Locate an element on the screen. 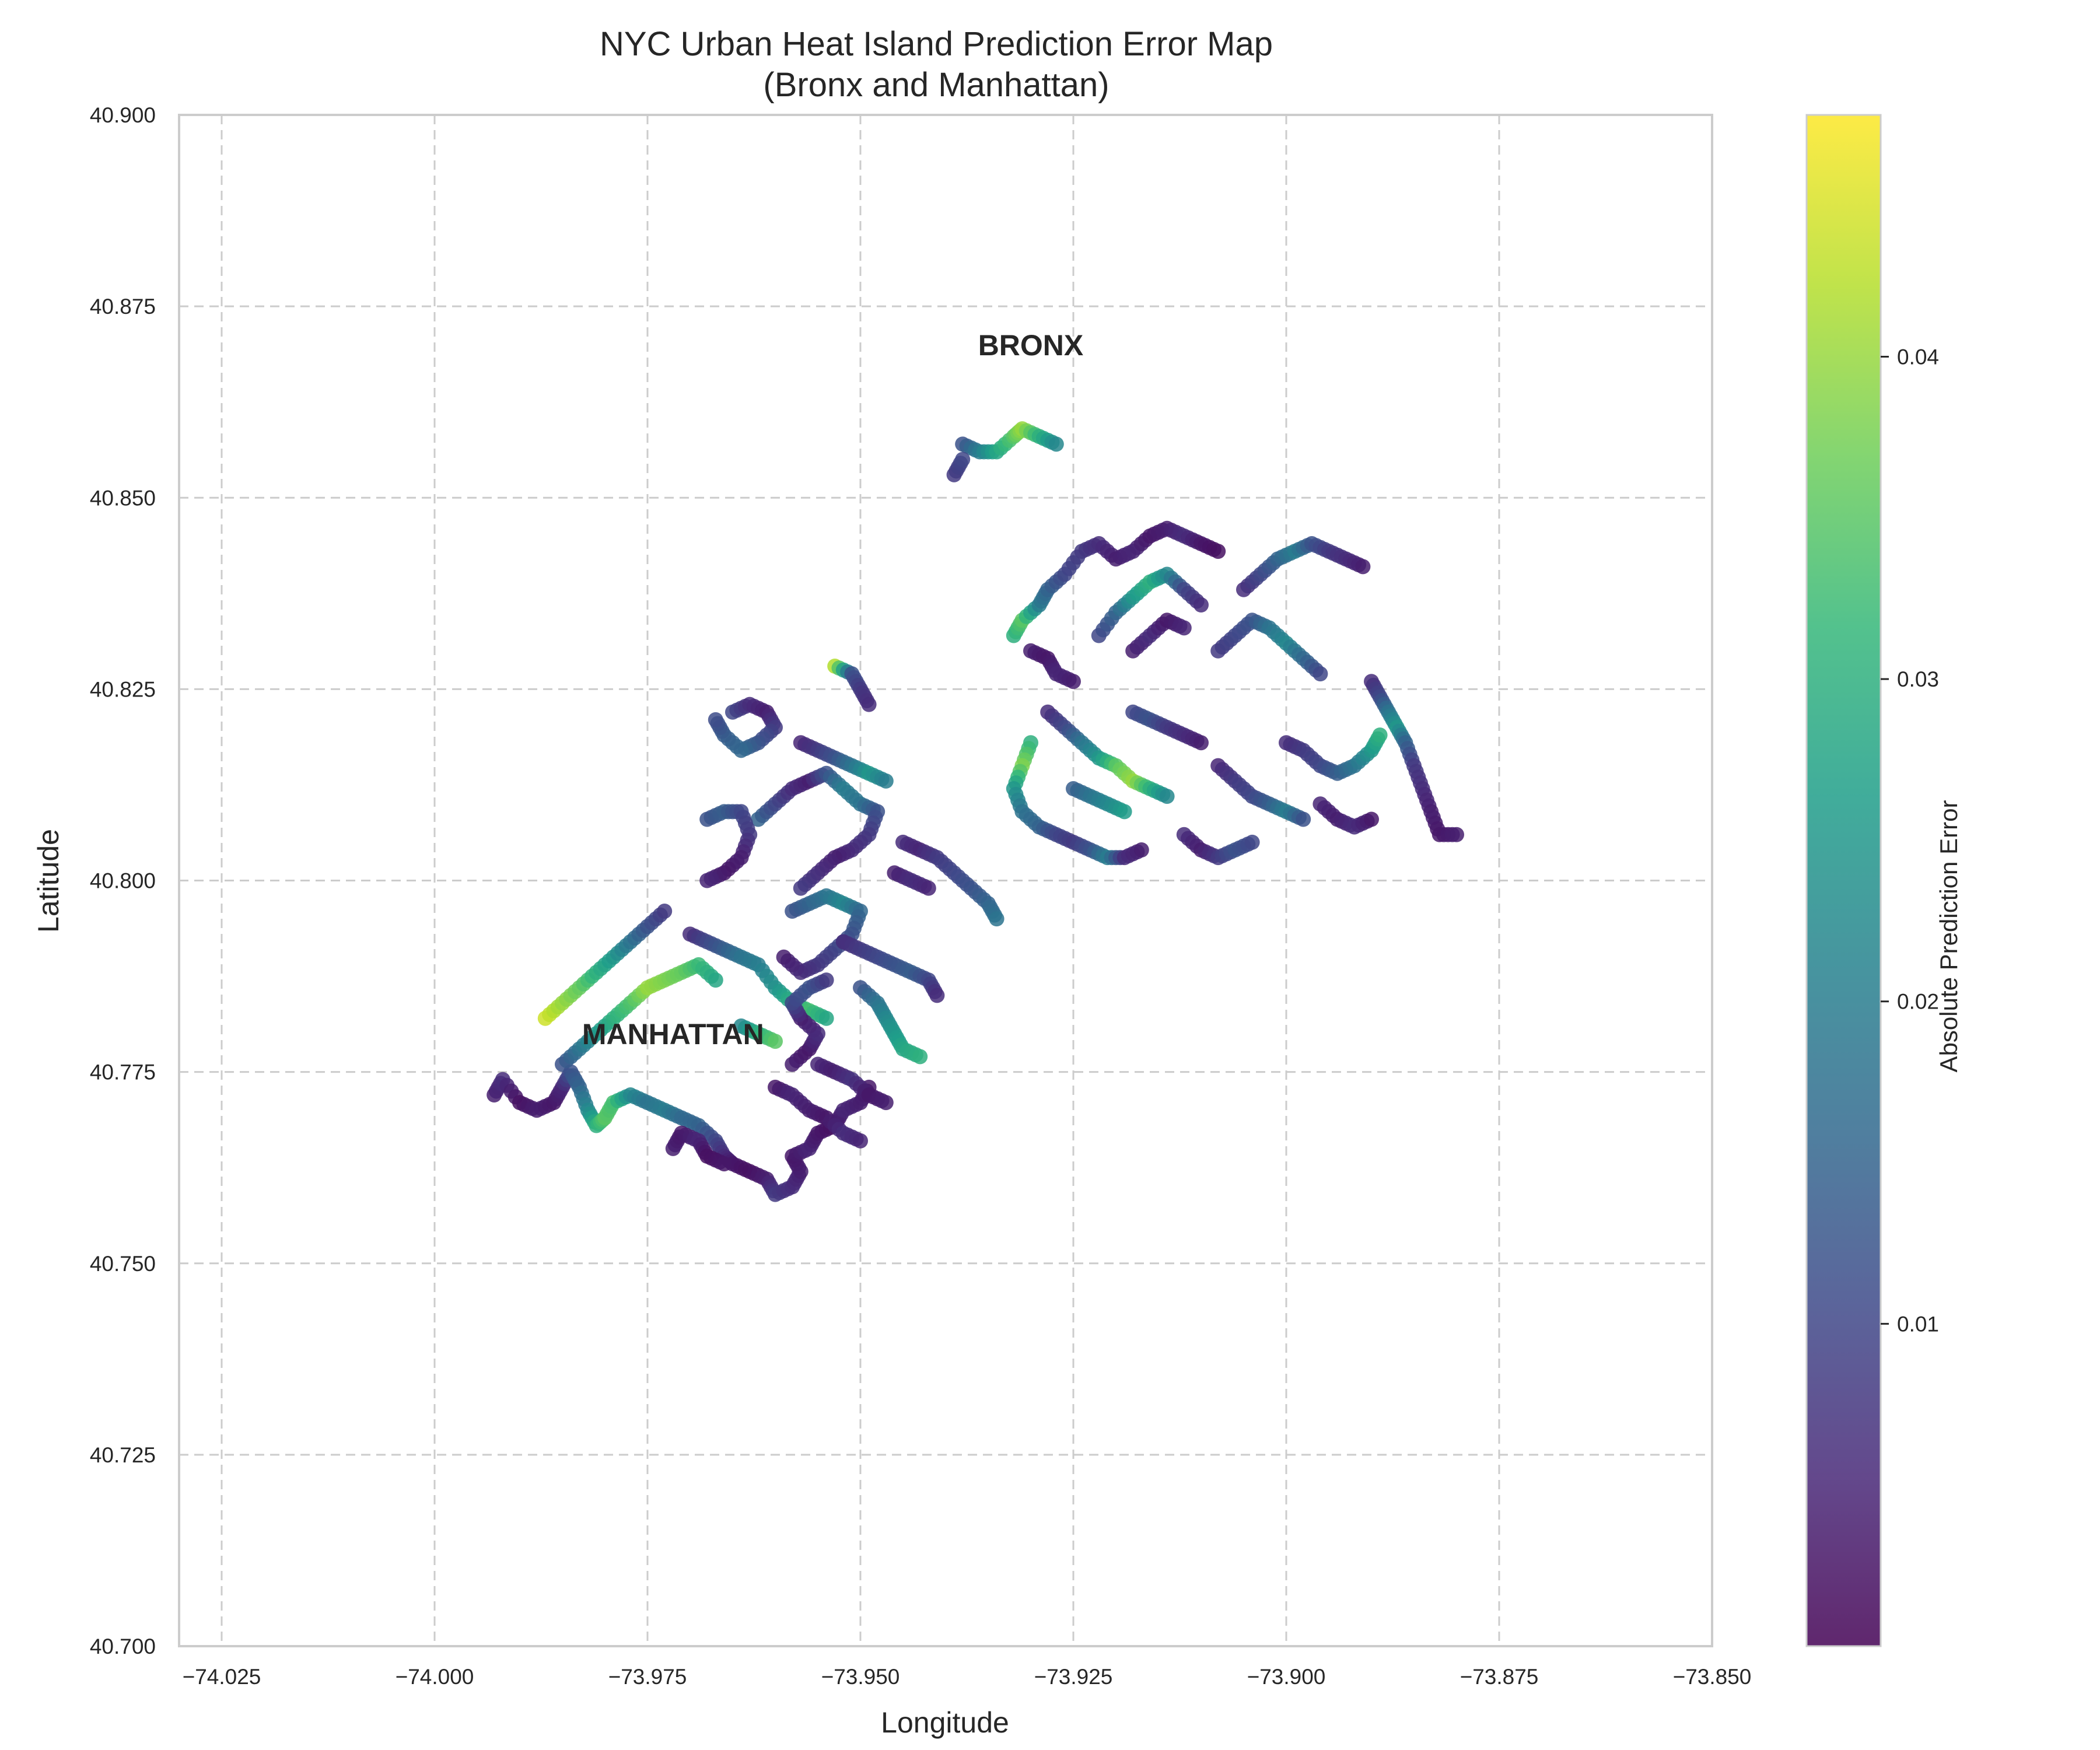 The image size is (2100, 1750). y-tick-label: 40.775 is located at coordinates (123, 1072).